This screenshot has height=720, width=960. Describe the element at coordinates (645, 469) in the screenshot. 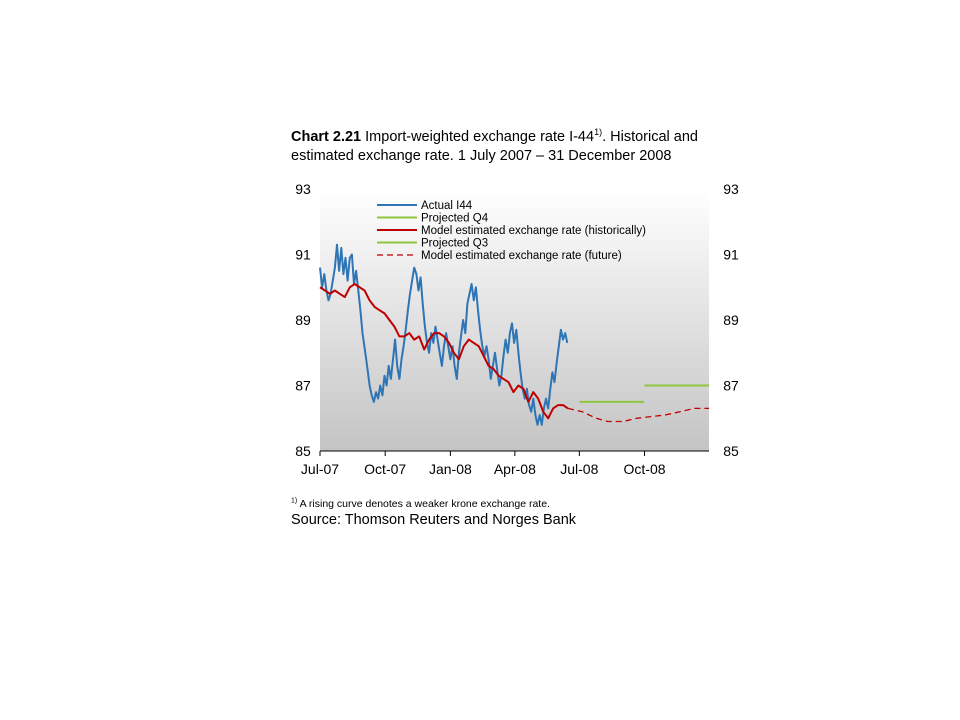

I see `x-tick-label: Oct-08` at that location.